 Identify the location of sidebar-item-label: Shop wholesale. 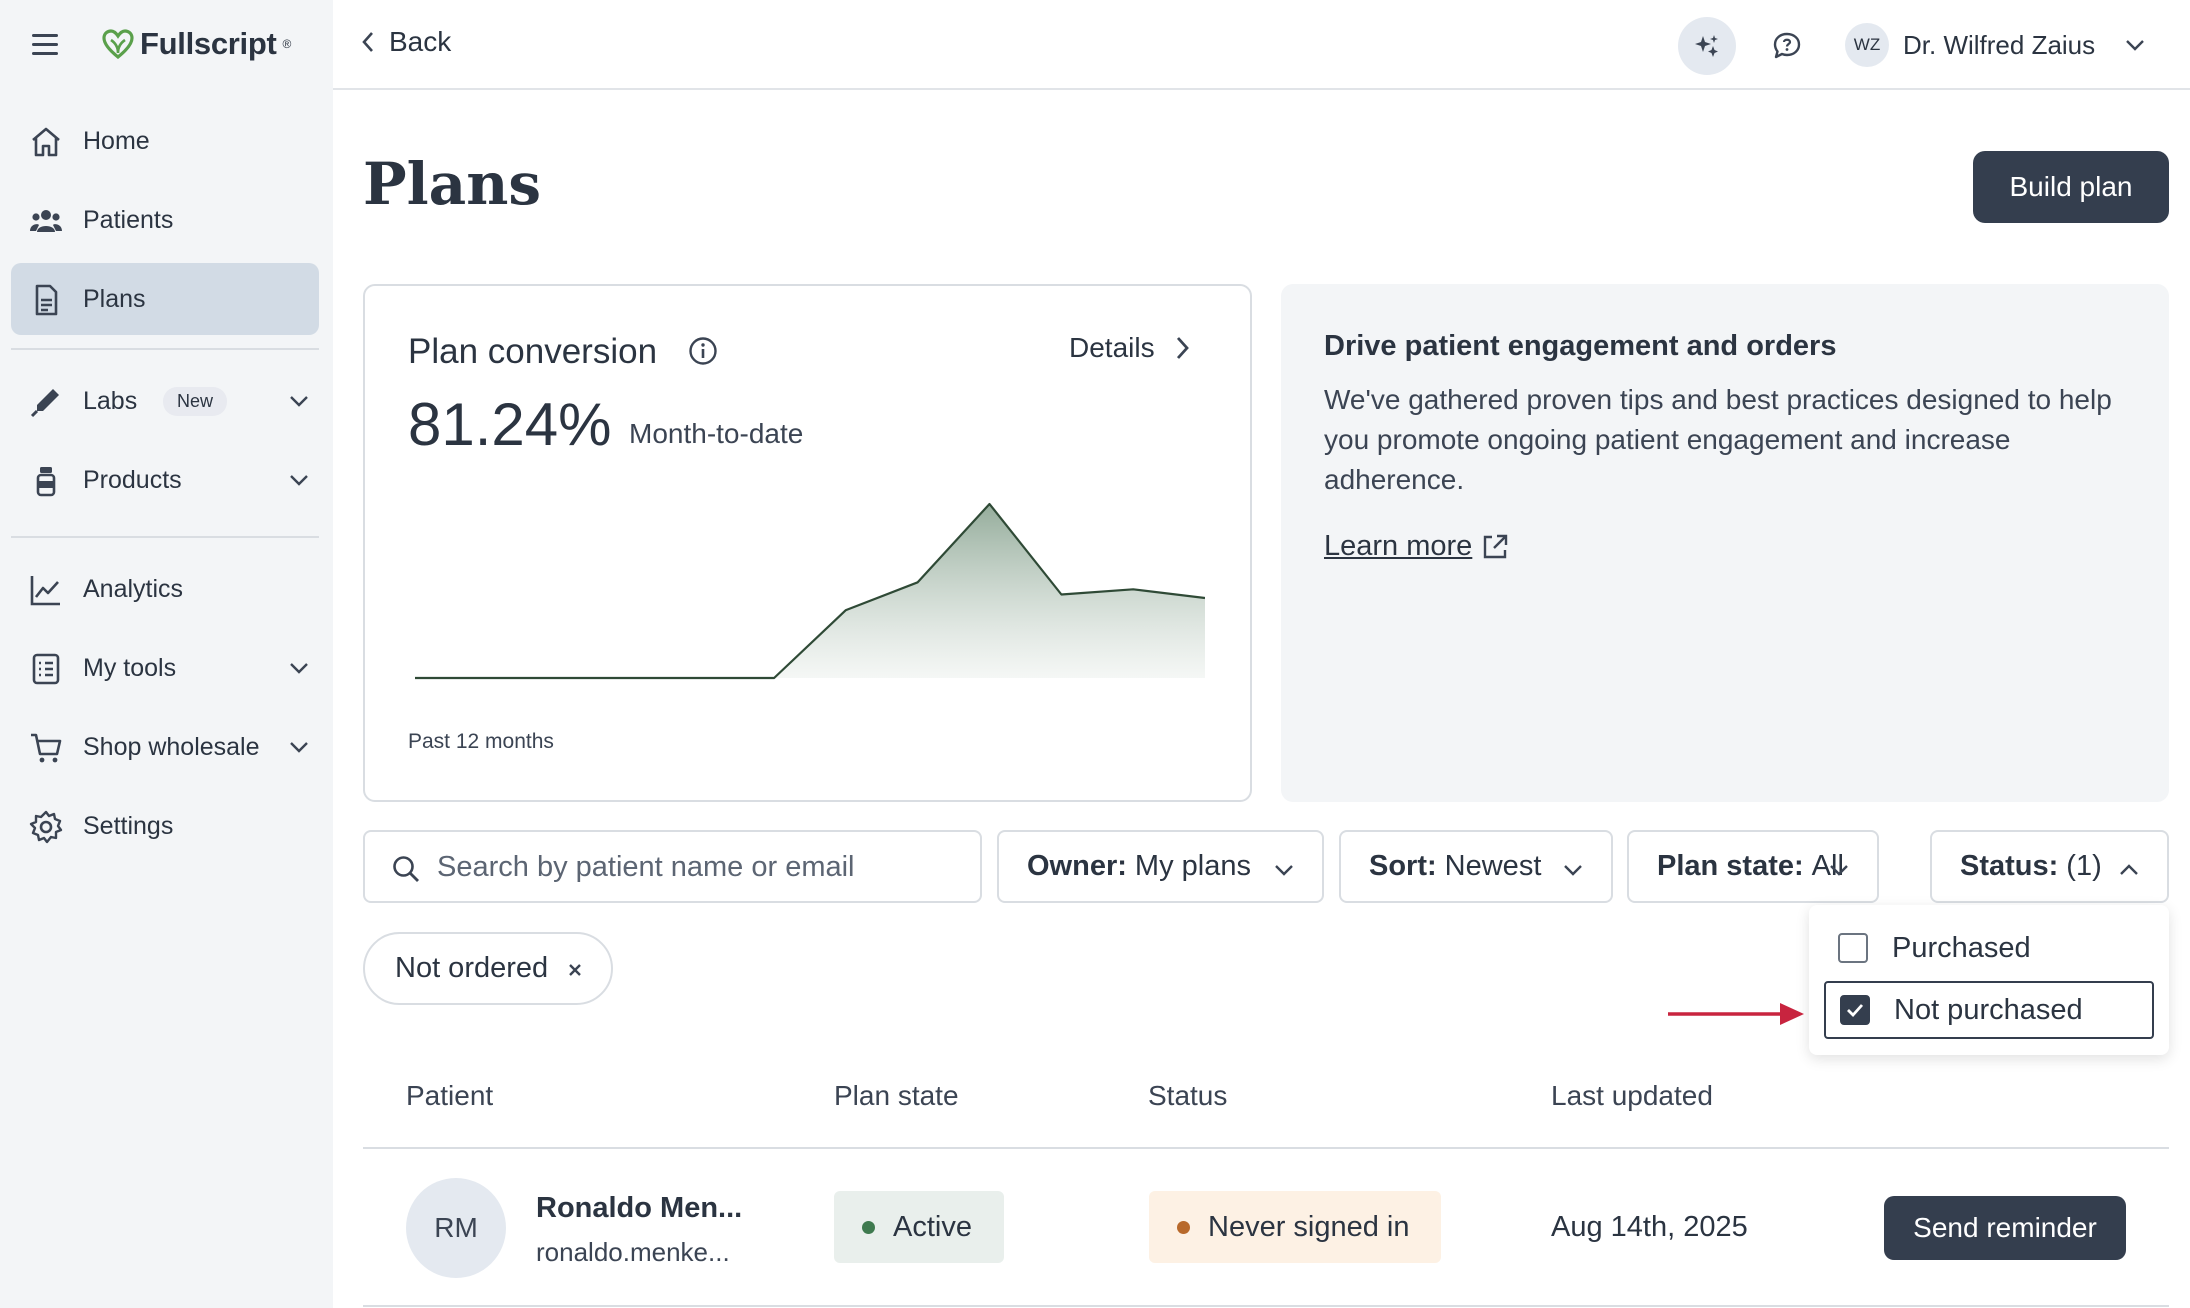
(171, 746).